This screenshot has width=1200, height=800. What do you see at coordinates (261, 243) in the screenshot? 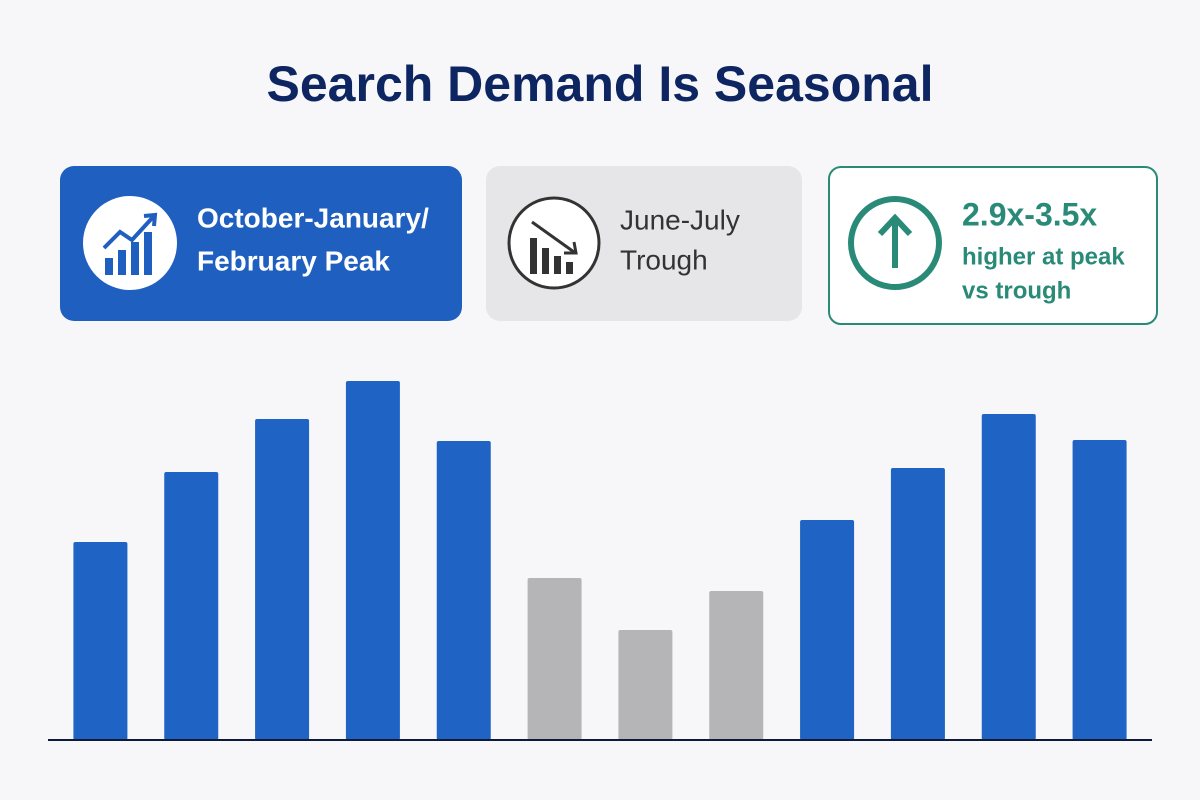
I see `peak-card` at bounding box center [261, 243].